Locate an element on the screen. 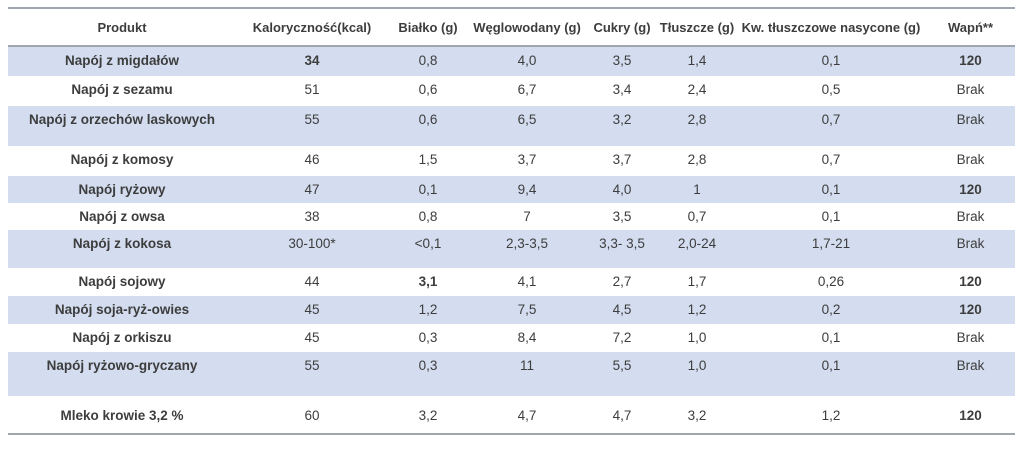  value-cell: 4,5 is located at coordinates (622, 310).